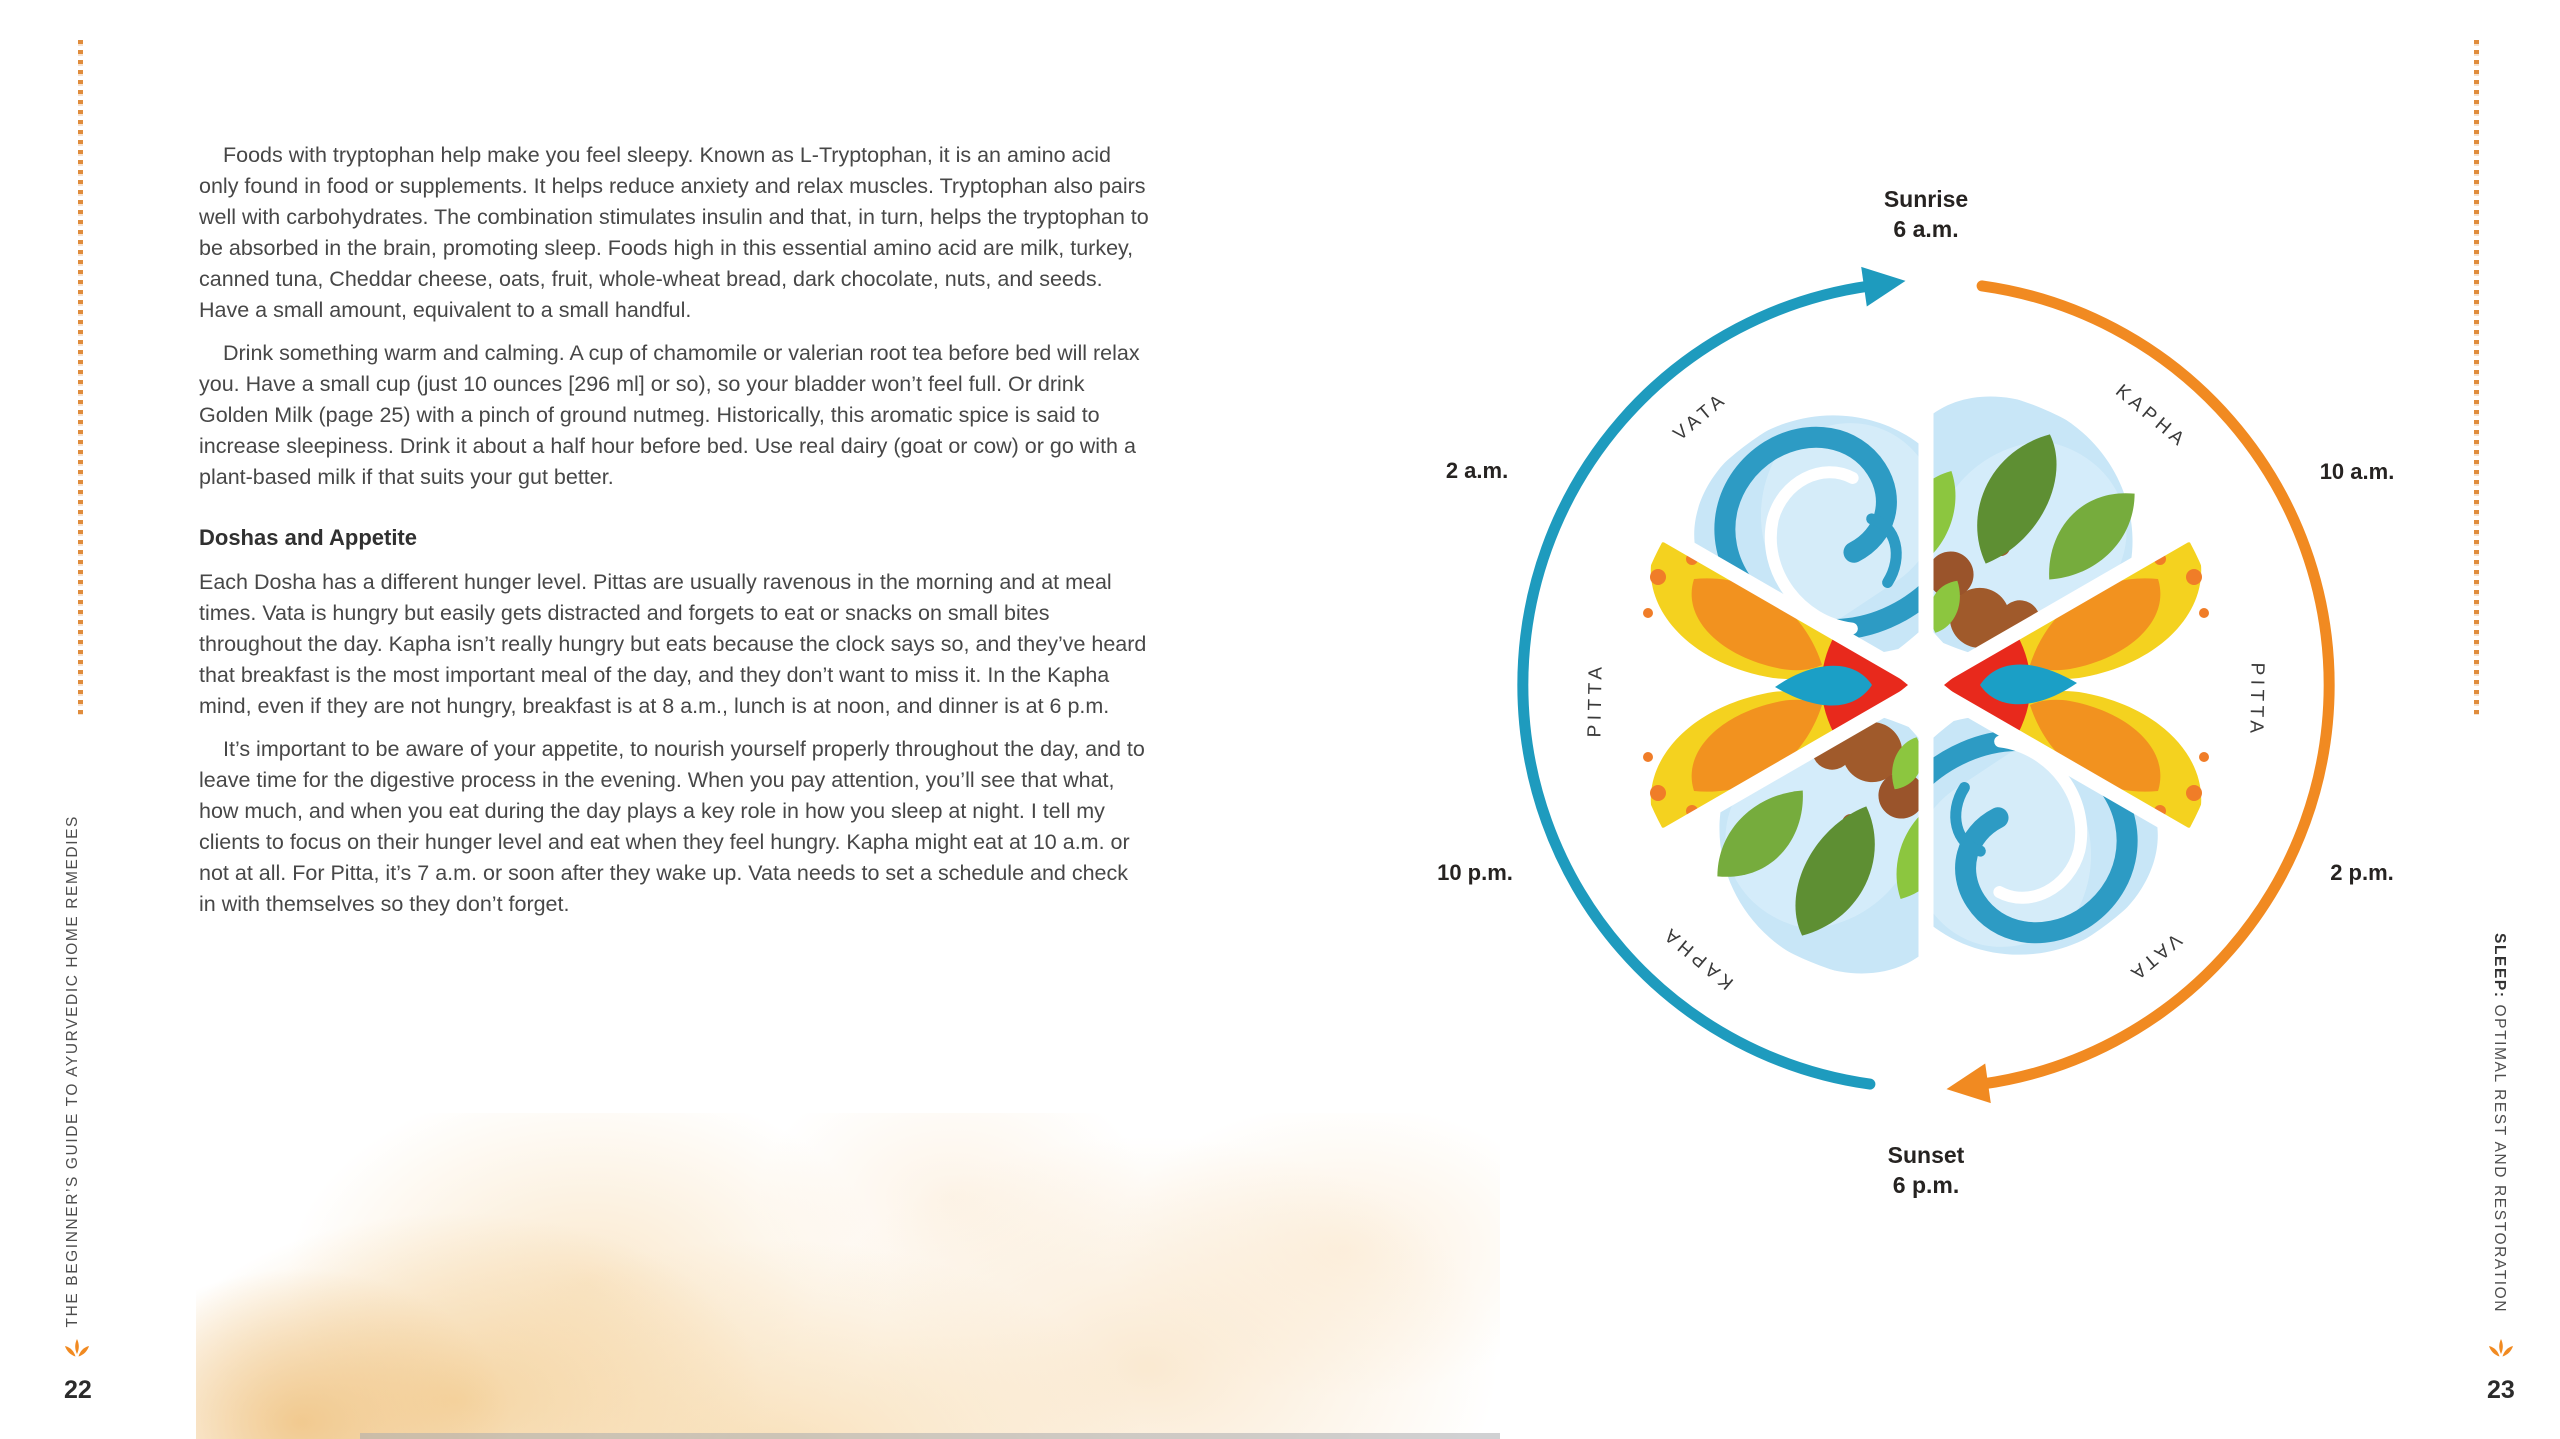 This screenshot has width=2560, height=1439. What do you see at coordinates (930, 1436) in the screenshot?
I see `photo-edge-strip` at bounding box center [930, 1436].